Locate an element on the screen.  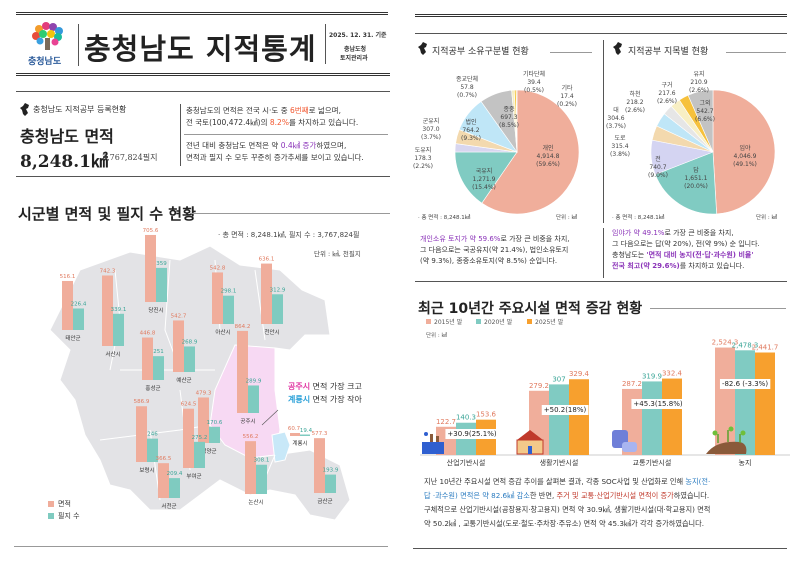
slice-name: 도로 is located at coordinates (620, 138).